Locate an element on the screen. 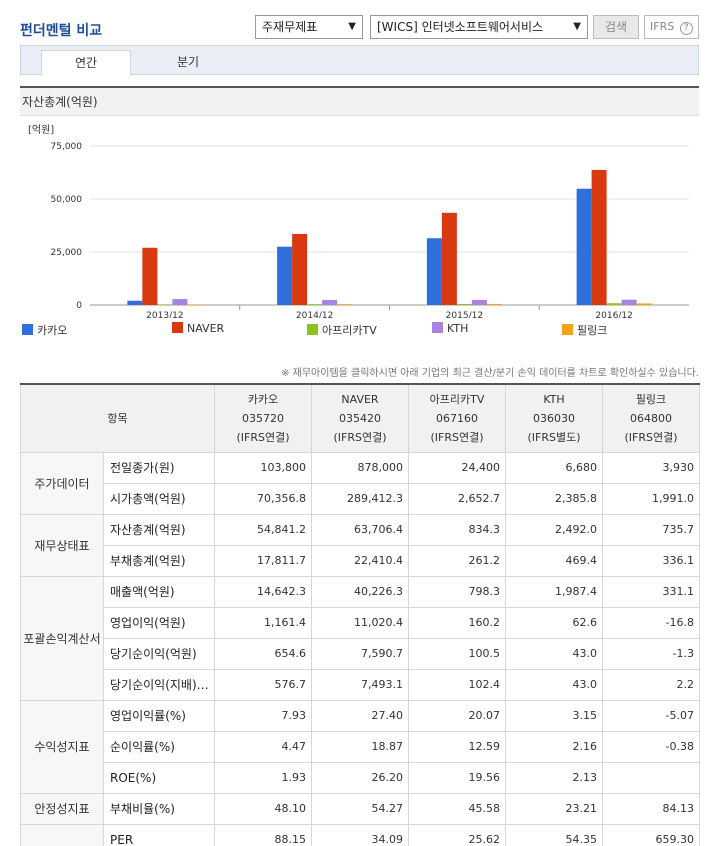 The height and width of the screenshot is (846, 716). value-cell: 54.35 is located at coordinates (554, 834).